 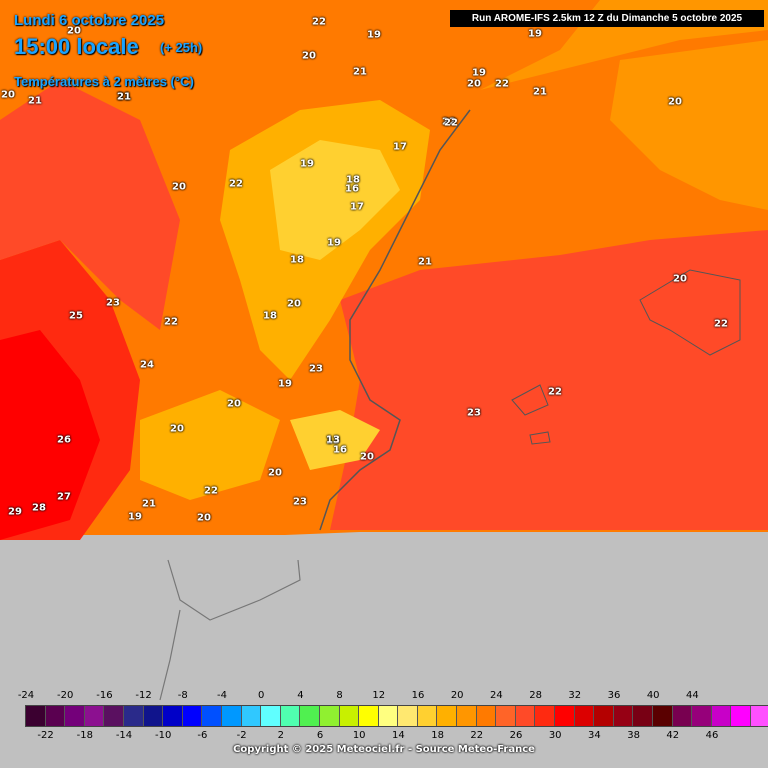 What do you see at coordinates (163, 735) in the screenshot?
I see `legend-tick-bottom: -10` at bounding box center [163, 735].